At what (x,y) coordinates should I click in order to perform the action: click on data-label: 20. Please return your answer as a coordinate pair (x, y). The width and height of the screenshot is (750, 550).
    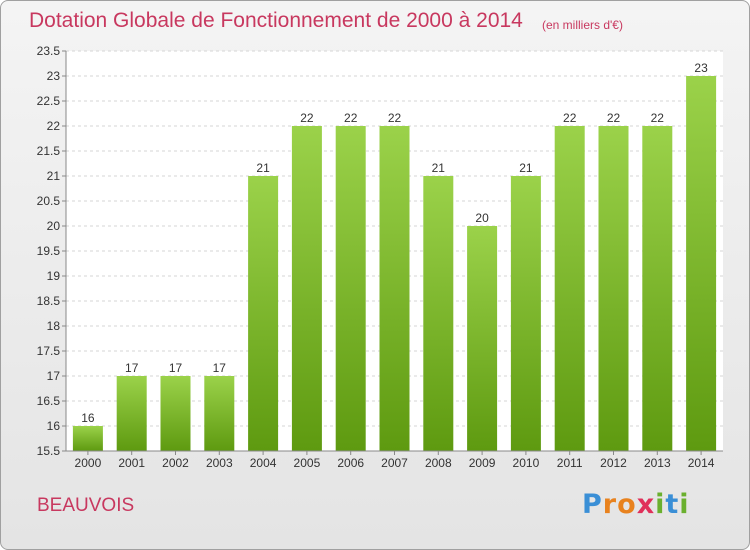
    Looking at the image, I should click on (482, 218).